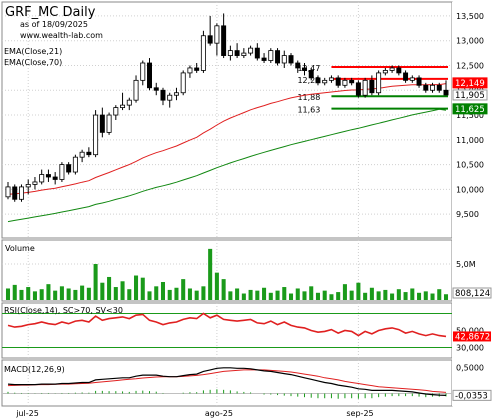 The height and width of the screenshot is (420, 496). Describe the element at coordinates (470, 140) in the screenshot. I see `price-tick-label: 11,000` at that location.